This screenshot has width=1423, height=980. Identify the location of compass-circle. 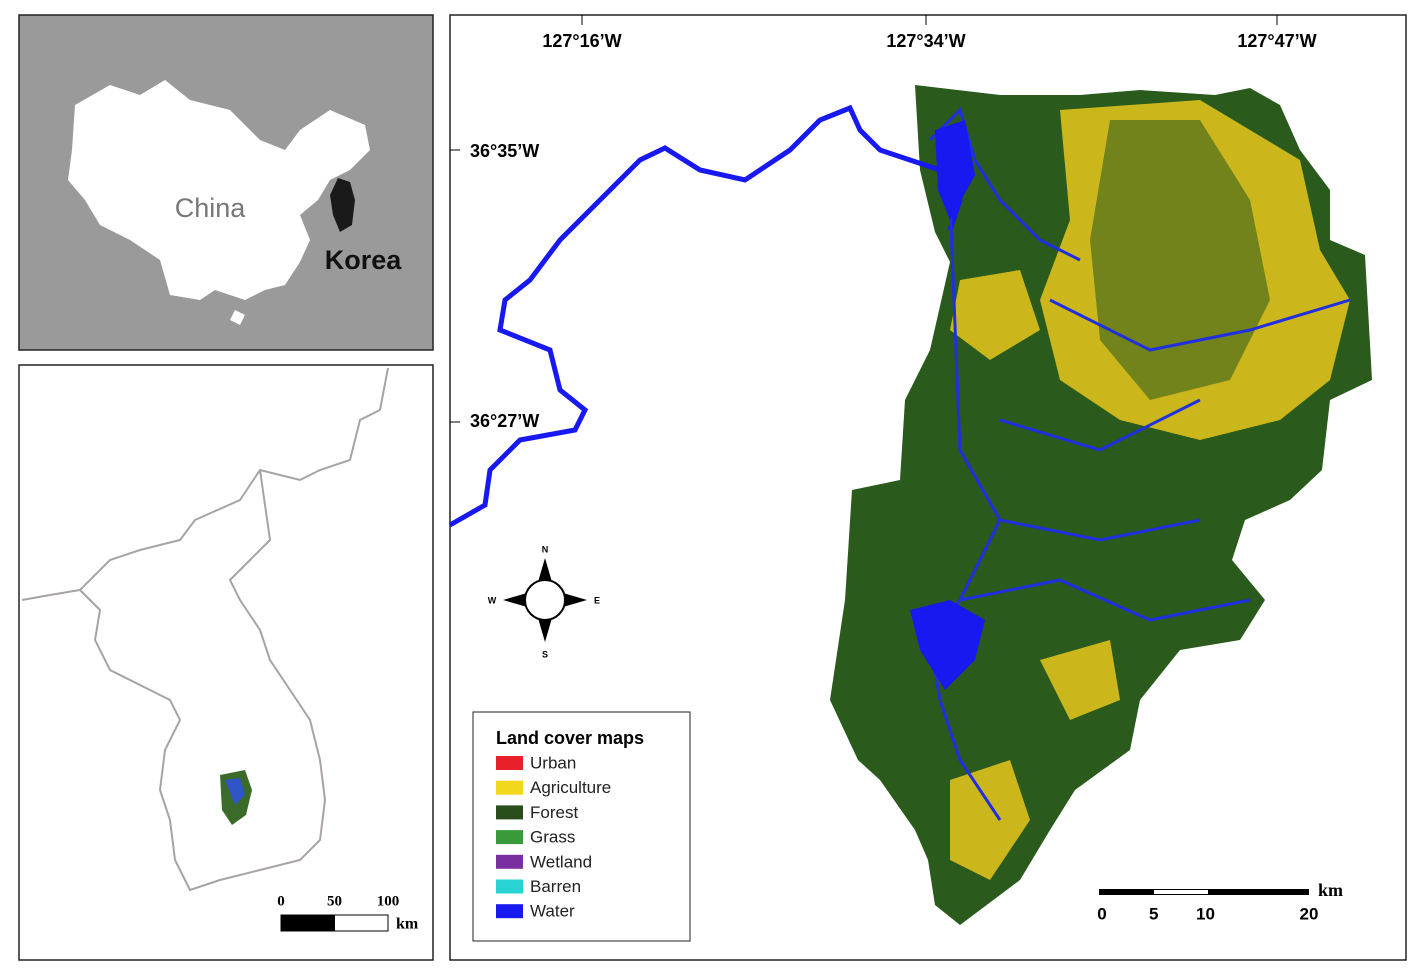
(545, 600).